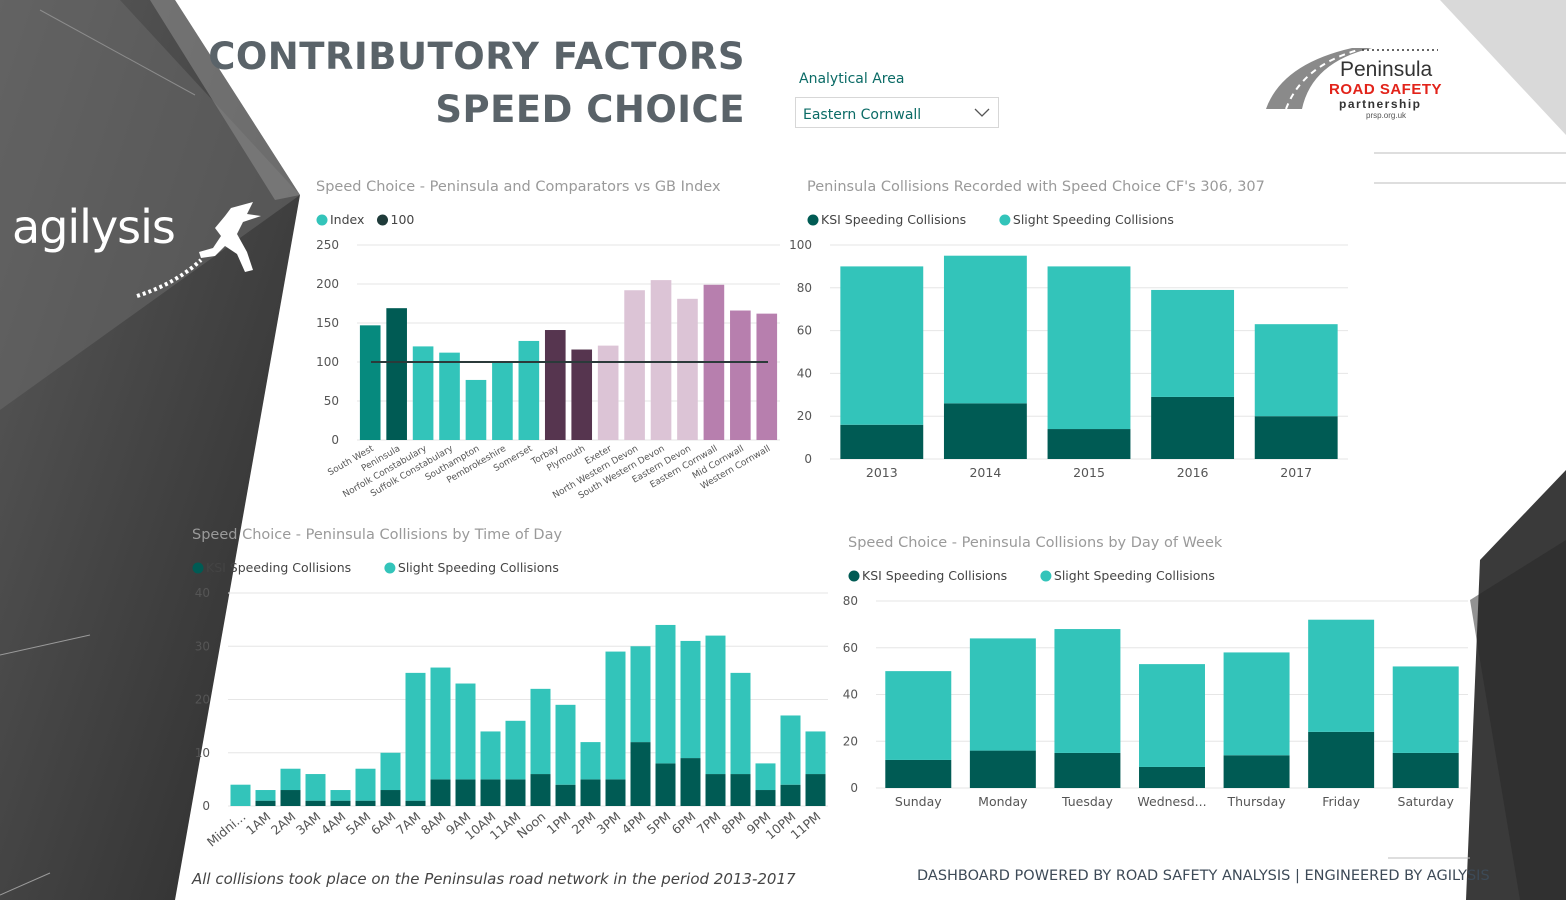 The height and width of the screenshot is (900, 1566). Describe the element at coordinates (333, 823) in the screenshot. I see `hour-x-label: 4AM` at that location.